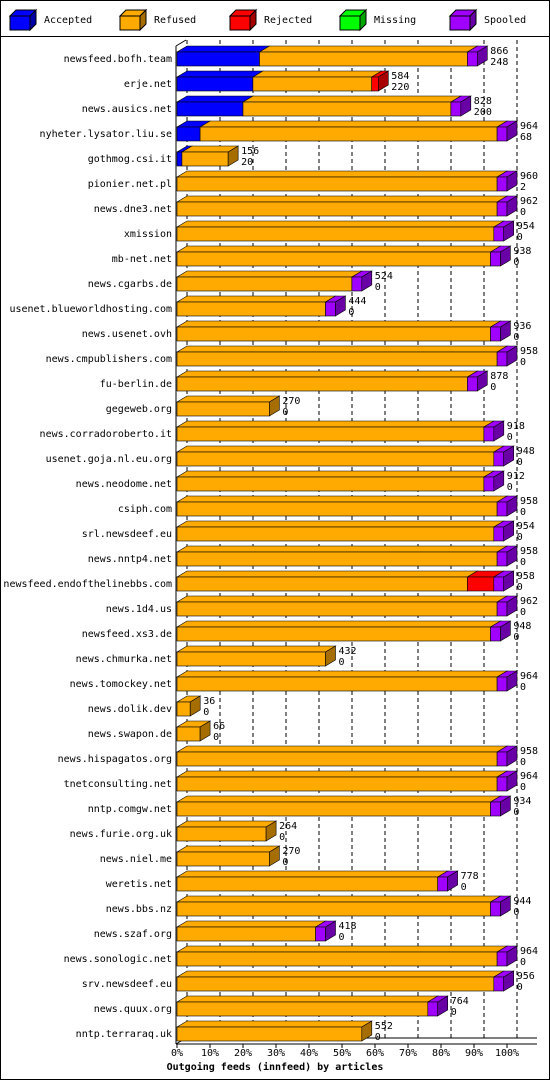  What do you see at coordinates (522, 326) in the screenshot?
I see `bar-label: 936` at bounding box center [522, 326].